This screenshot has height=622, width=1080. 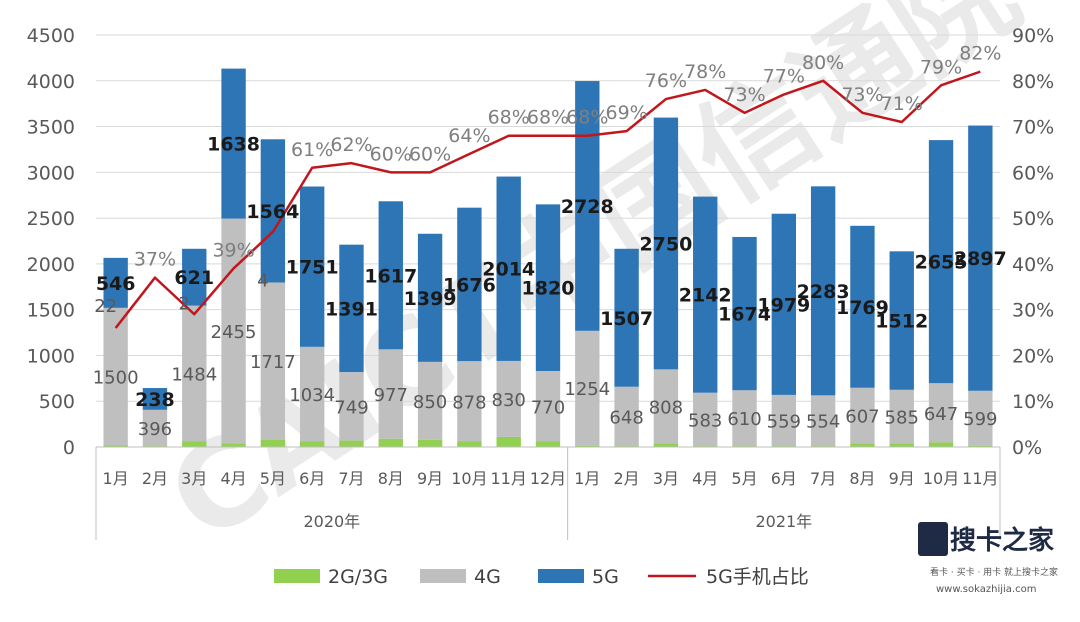 I want to click on label-5g: 2283, so click(x=823, y=292).